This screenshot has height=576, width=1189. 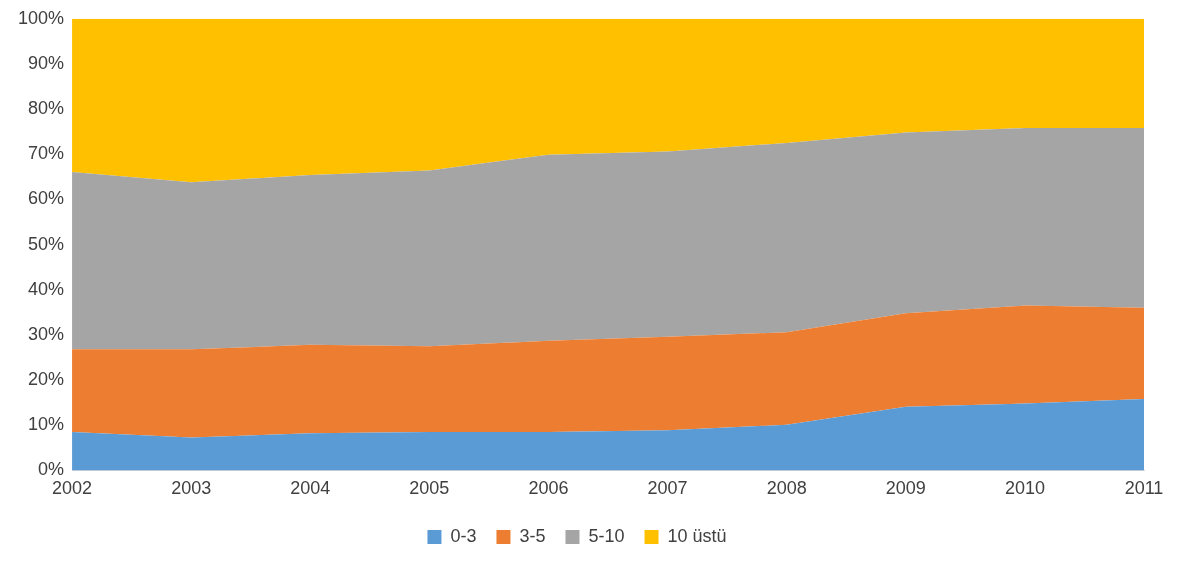 I want to click on x-tick-label: 2008, so click(x=786, y=488).